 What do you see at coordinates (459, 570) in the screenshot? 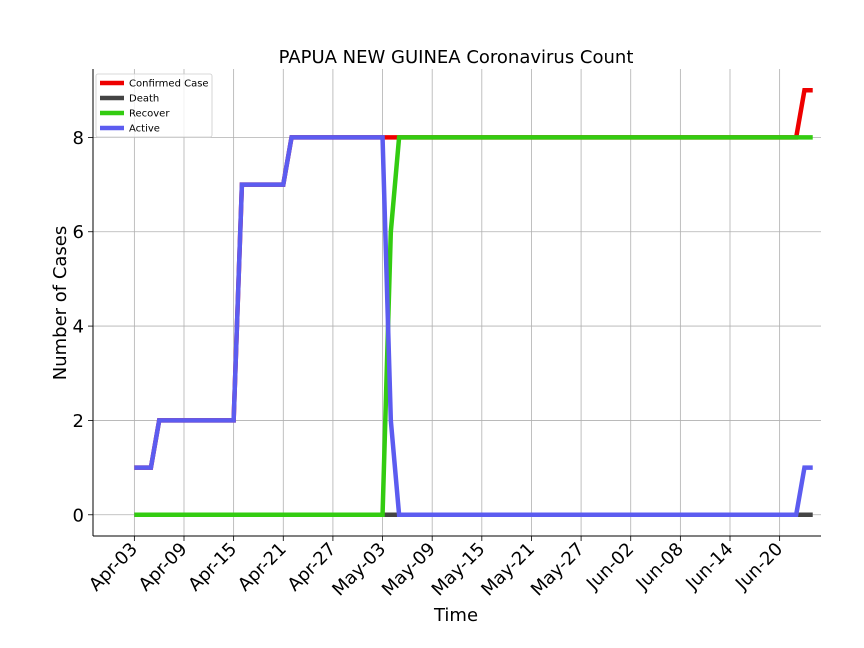
I see `x-tick-label: May-15` at bounding box center [459, 570].